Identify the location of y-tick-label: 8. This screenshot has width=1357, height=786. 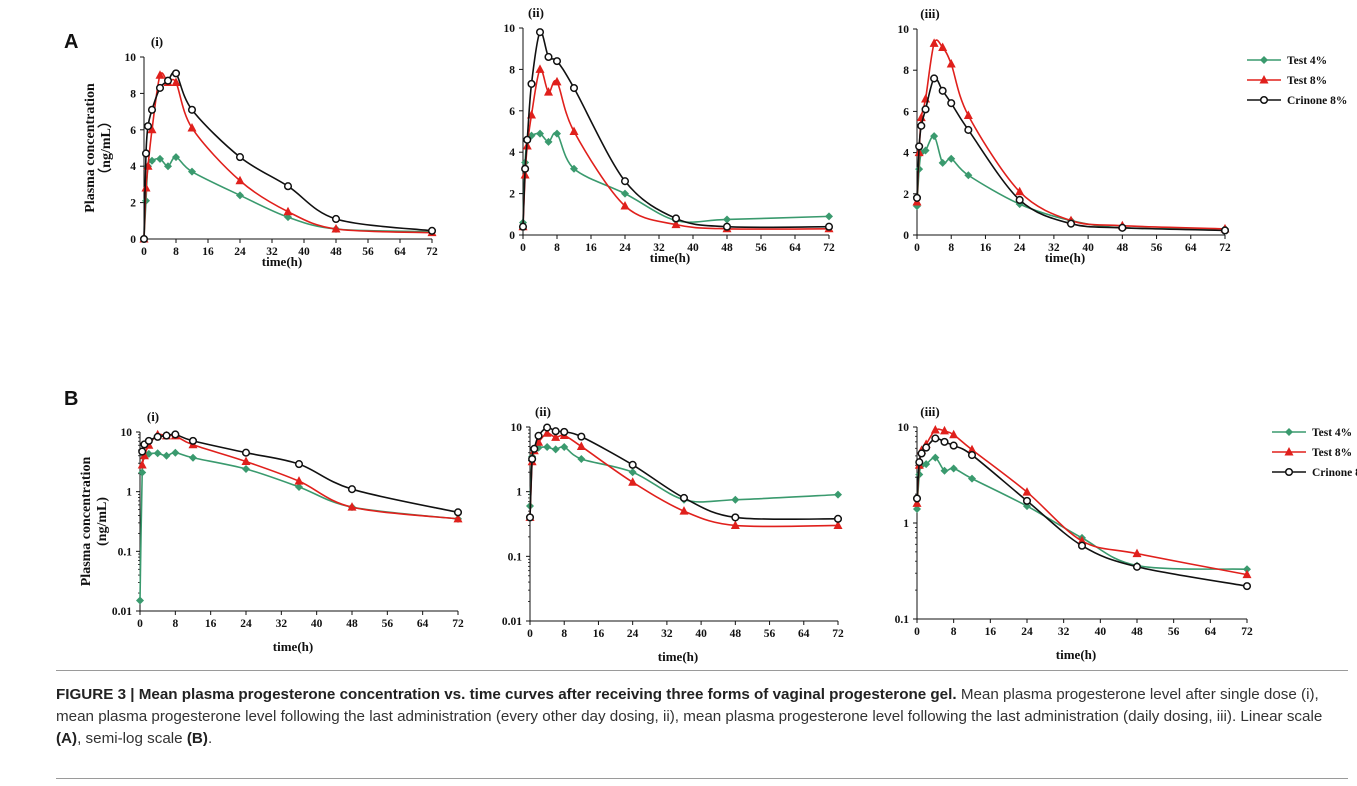
(133, 94).